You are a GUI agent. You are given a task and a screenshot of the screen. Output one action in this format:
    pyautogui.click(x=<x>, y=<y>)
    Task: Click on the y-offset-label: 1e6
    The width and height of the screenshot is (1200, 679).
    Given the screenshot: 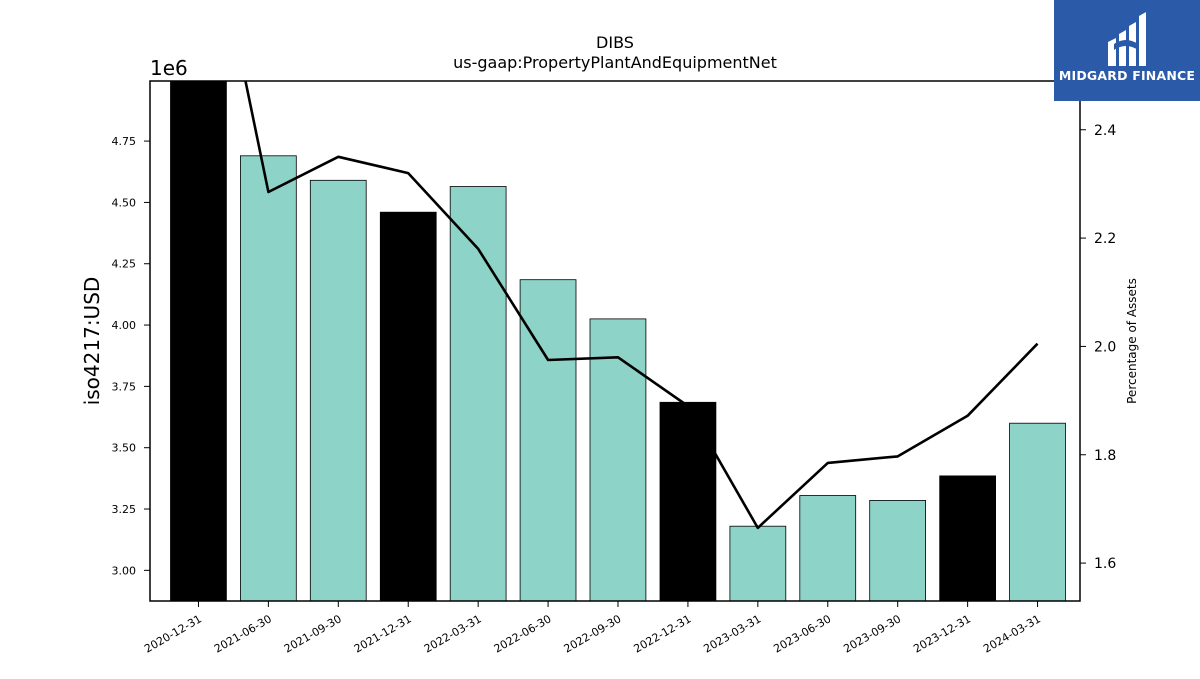 What is the action you would take?
    pyautogui.click(x=169, y=68)
    